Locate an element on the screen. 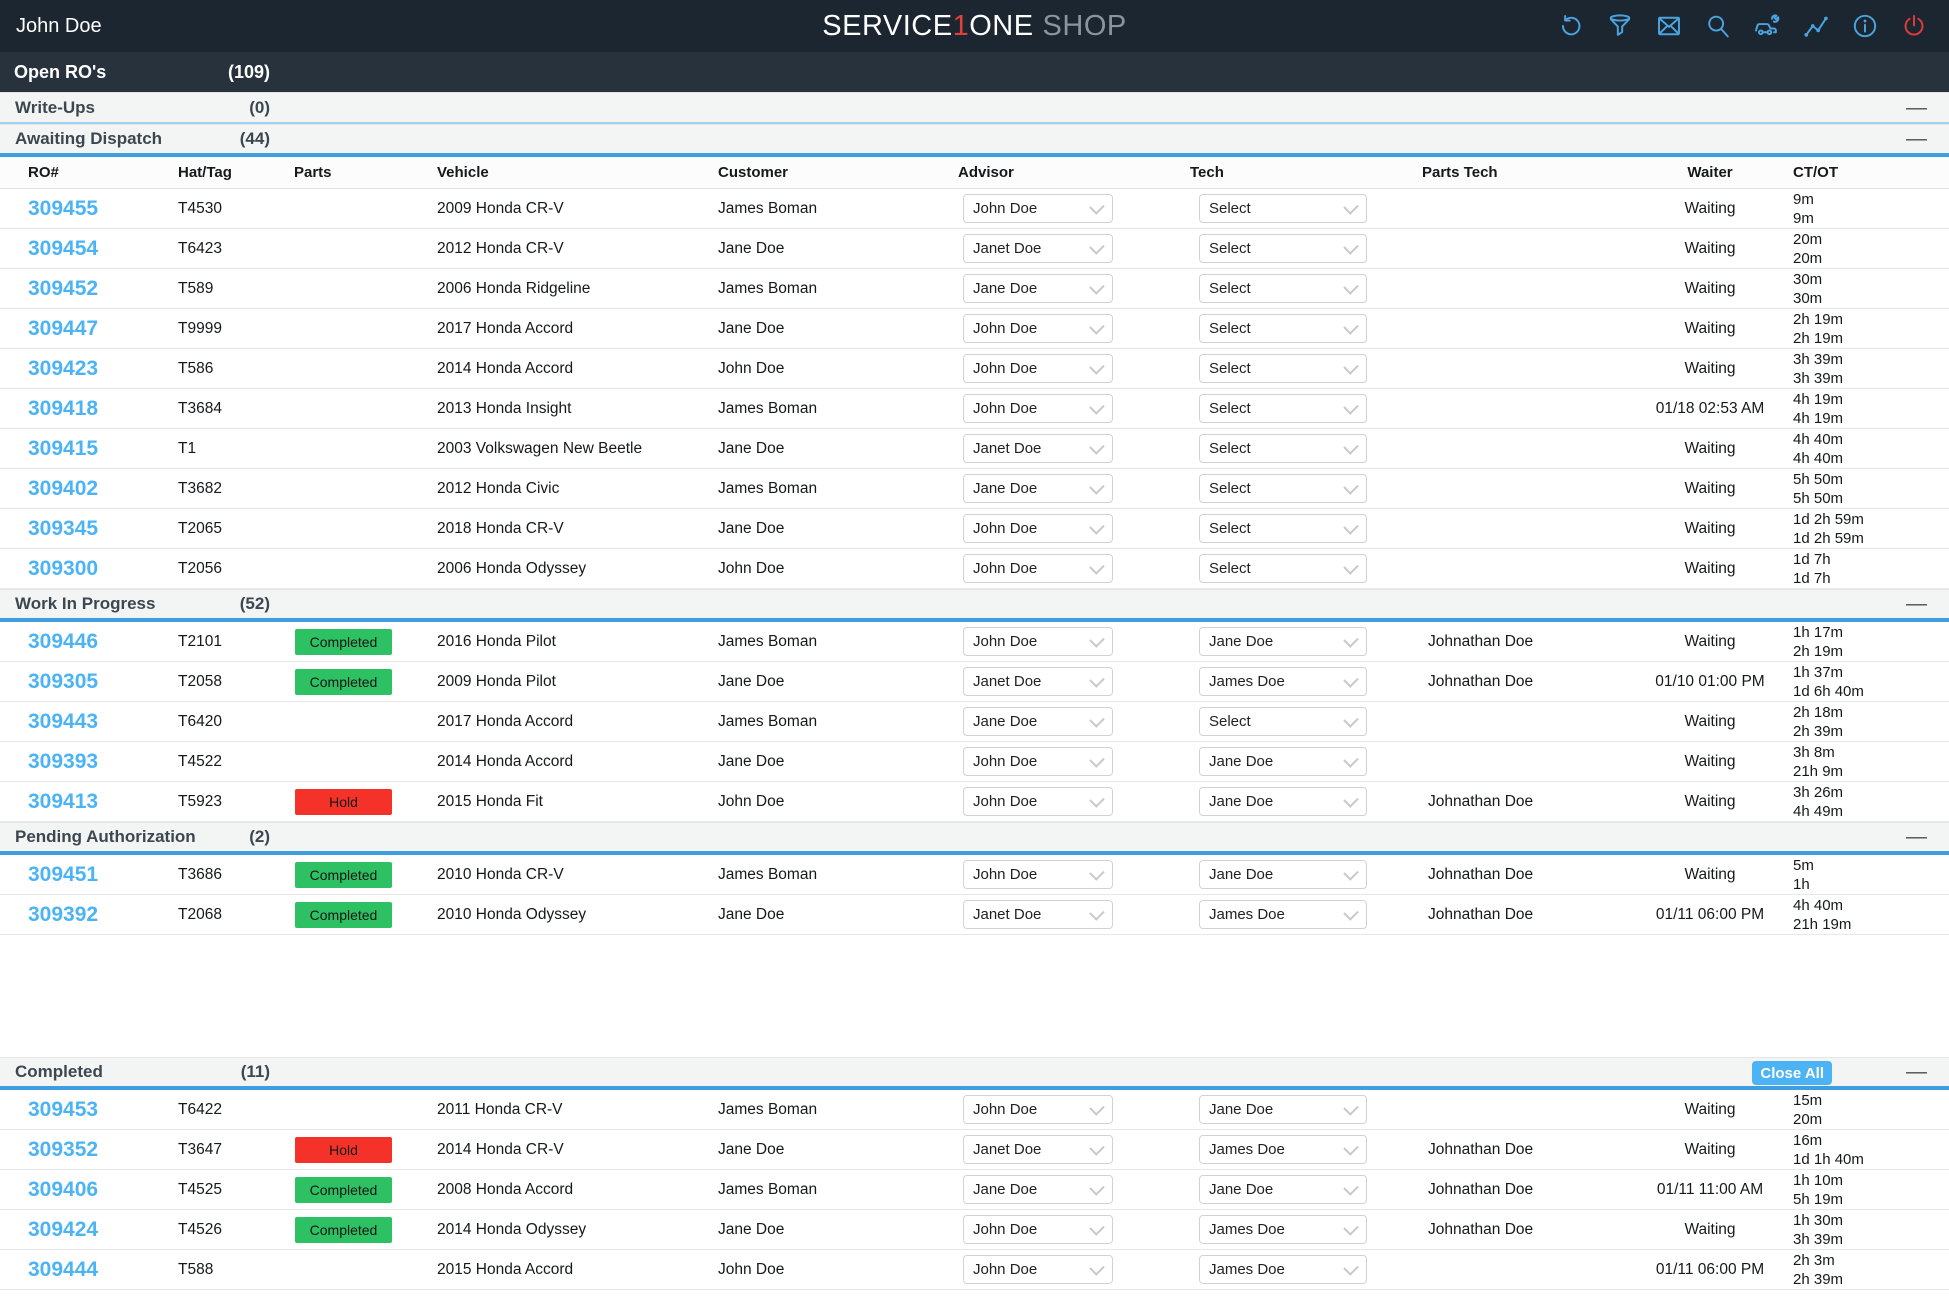  section-header-work-in-progress: Work In Progress (52) — is located at coordinates (974, 605).